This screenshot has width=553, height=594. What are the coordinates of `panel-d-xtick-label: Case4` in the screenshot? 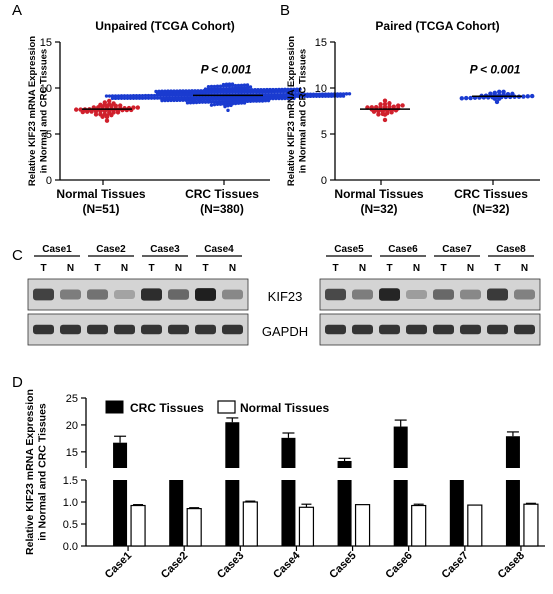 It's located at (287, 565).